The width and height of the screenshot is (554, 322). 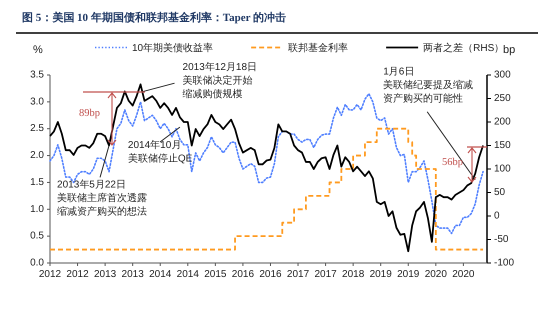 What do you see at coordinates (503, 75) in the screenshot?
I see `y2-tick-label: 300` at bounding box center [503, 75].